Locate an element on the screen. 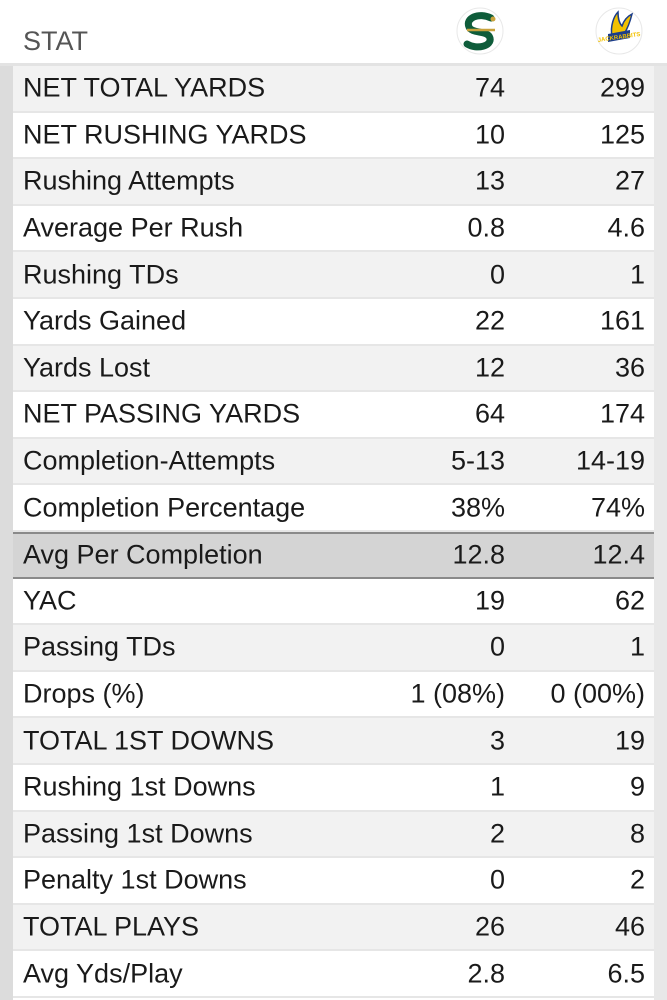 Image resolution: width=667 pixels, height=1000 pixels. stat-name: NET RUSHING YARDS is located at coordinates (165, 134).